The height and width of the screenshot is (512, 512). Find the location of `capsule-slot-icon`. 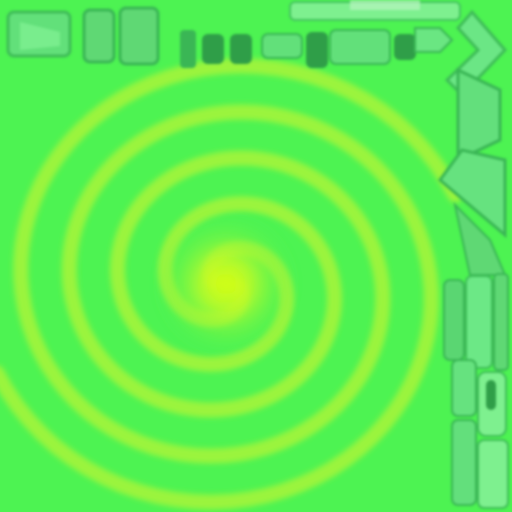

capsule-slot-icon is located at coordinates (491, 395).